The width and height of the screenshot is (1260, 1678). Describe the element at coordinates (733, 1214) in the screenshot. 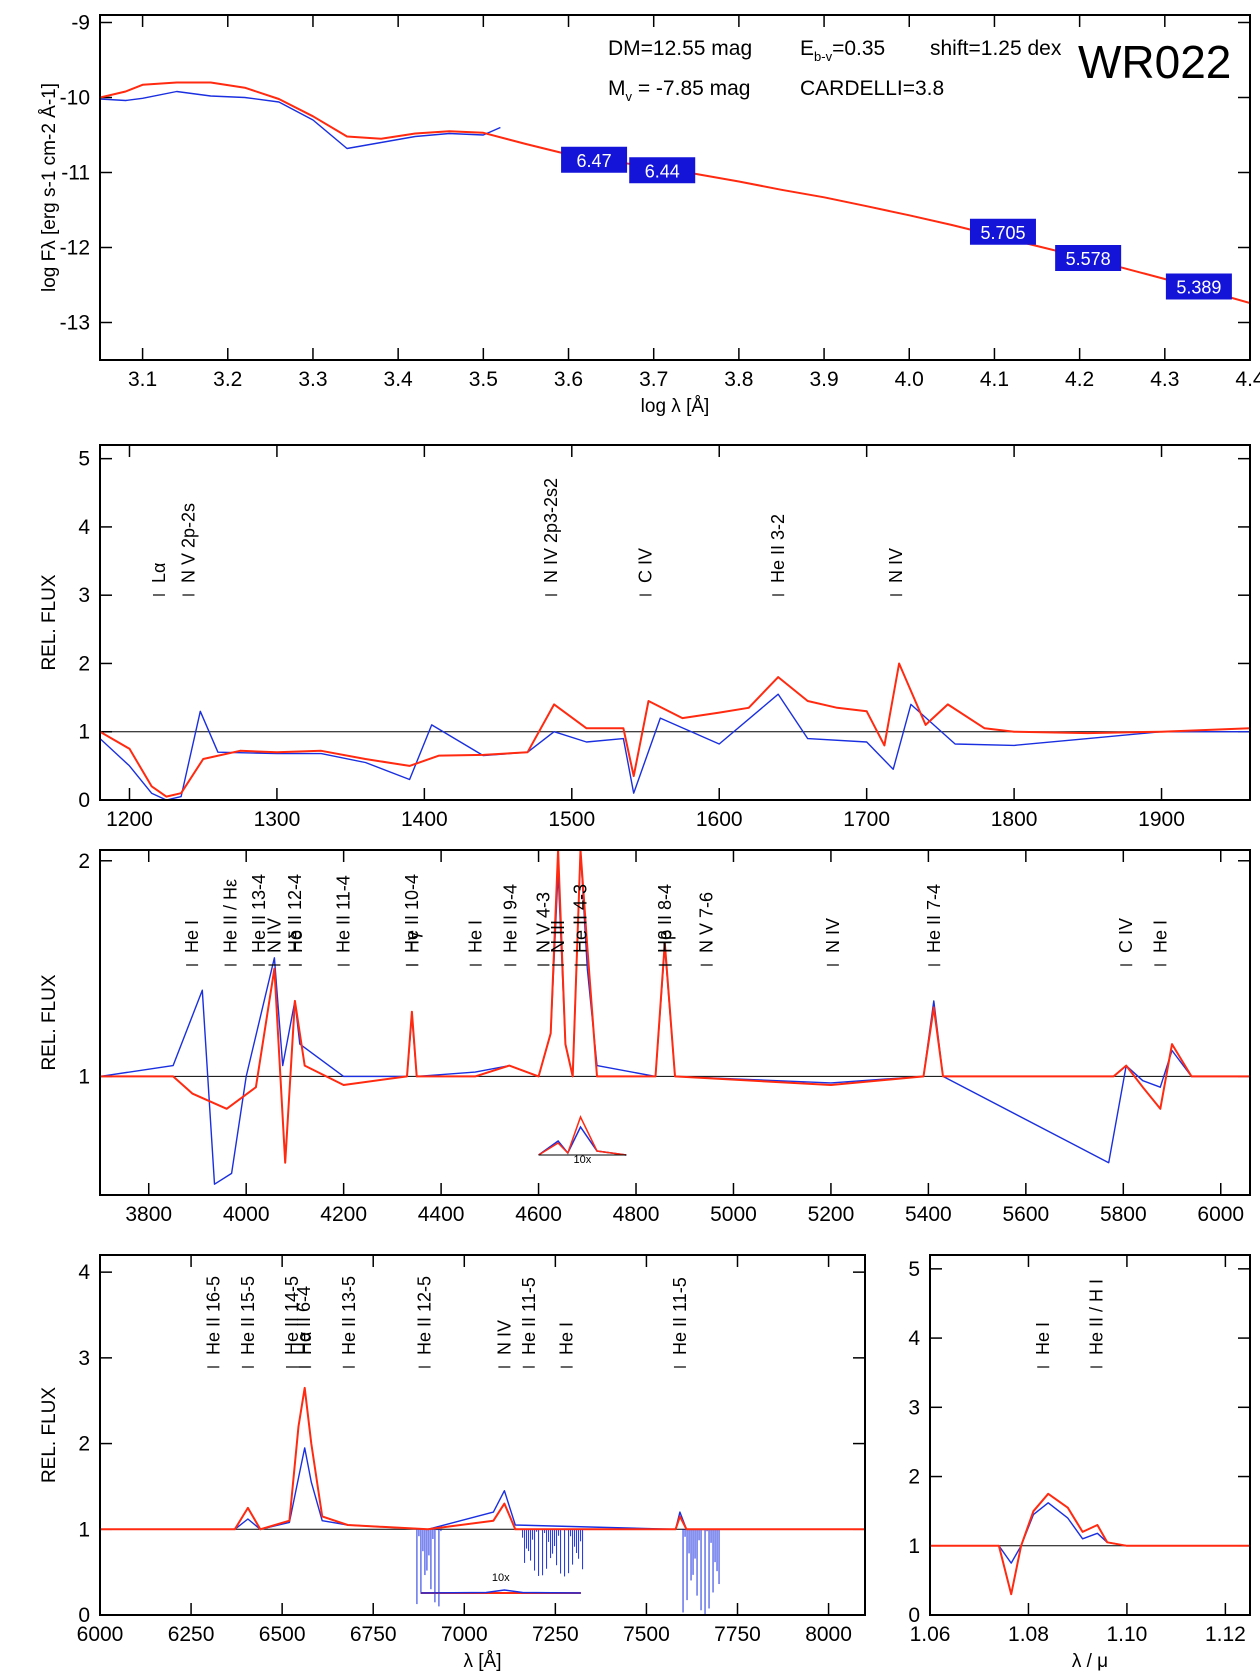

I see `x-tick-label: 5000` at that location.